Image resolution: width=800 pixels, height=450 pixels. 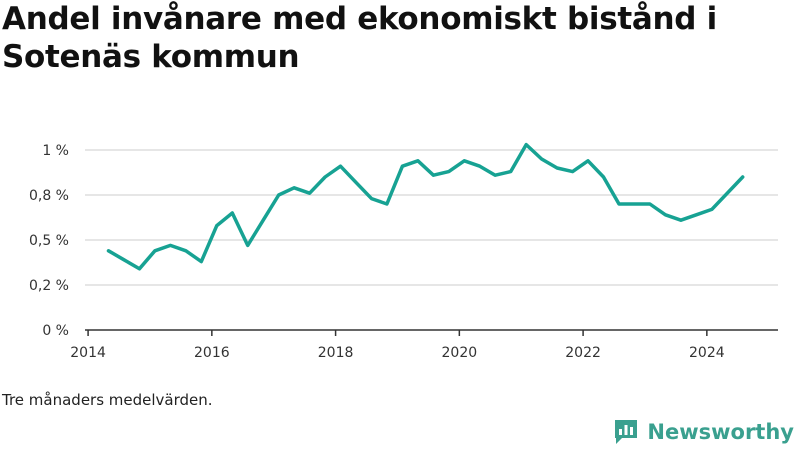 I want to click on y-tick-label: 0,2 %, so click(x=49, y=286).